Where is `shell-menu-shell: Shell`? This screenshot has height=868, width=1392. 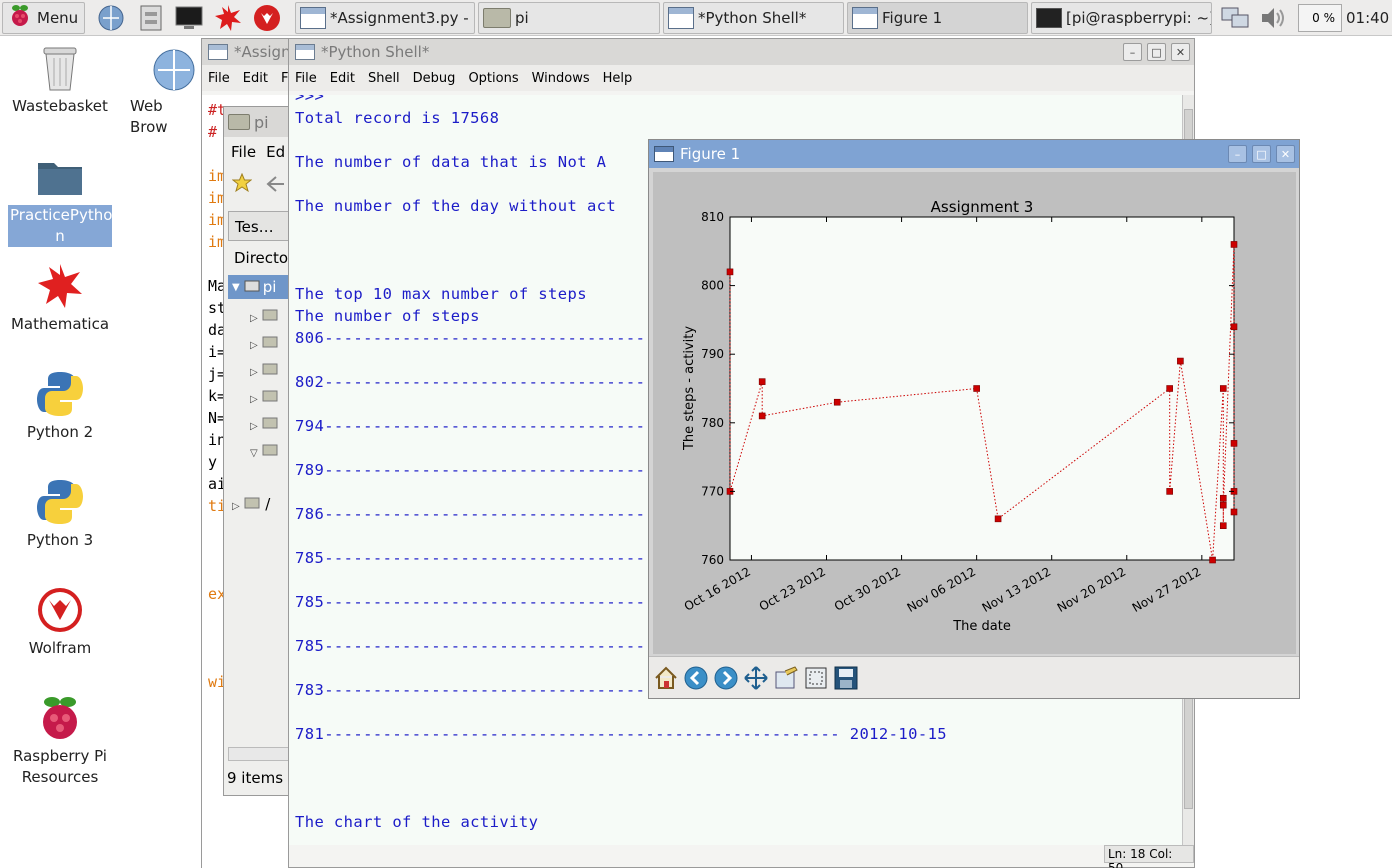
shell-menu-shell: Shell is located at coordinates (383, 78).